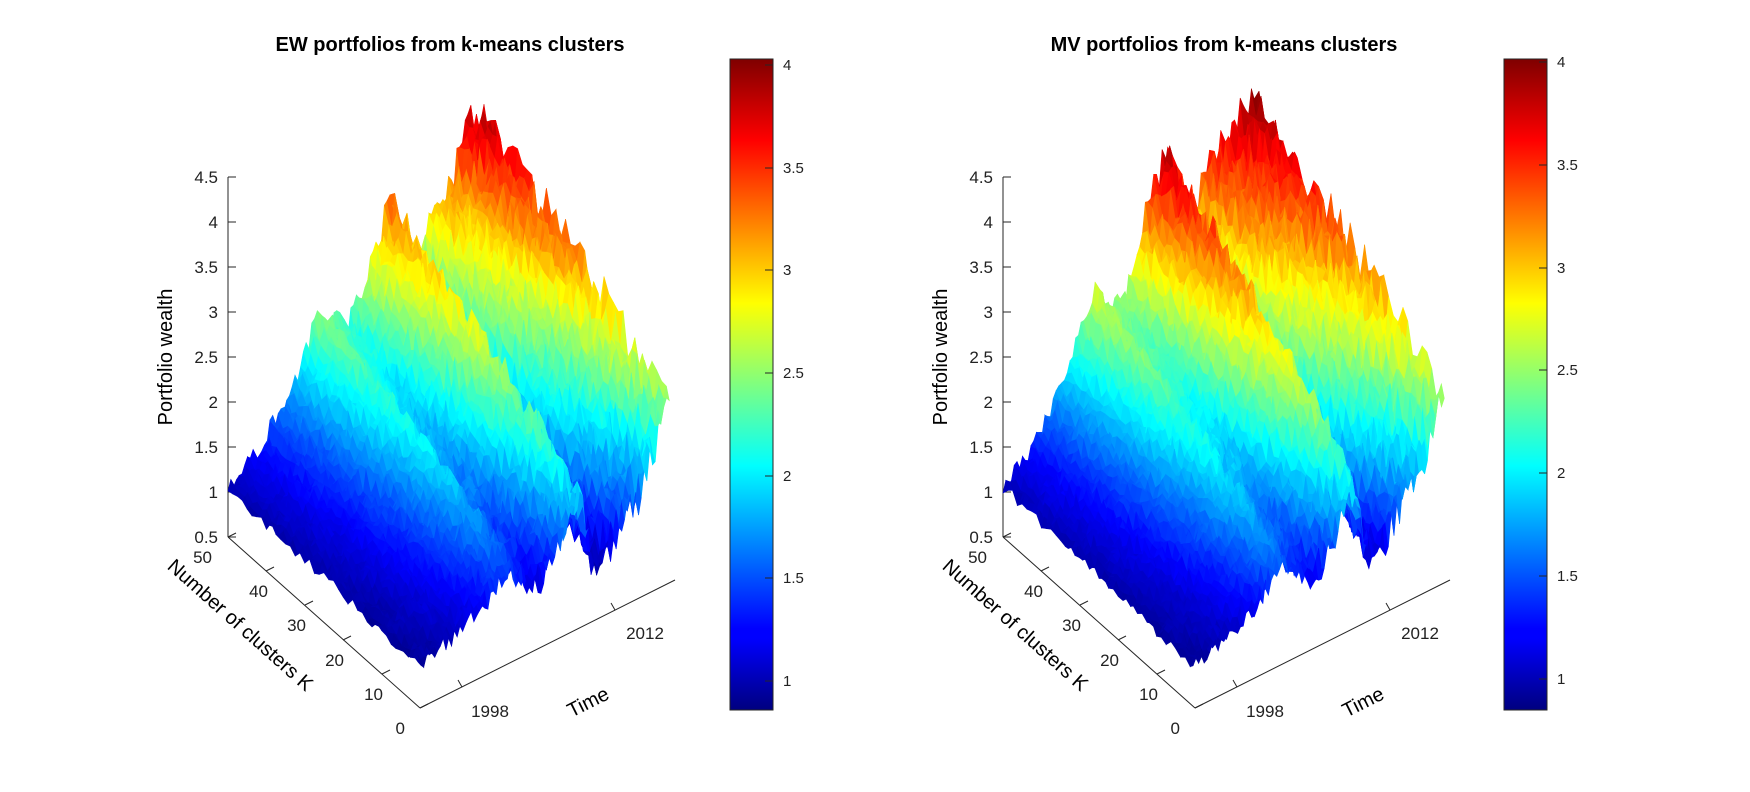  I want to click on colorbar, so click(751, 384).